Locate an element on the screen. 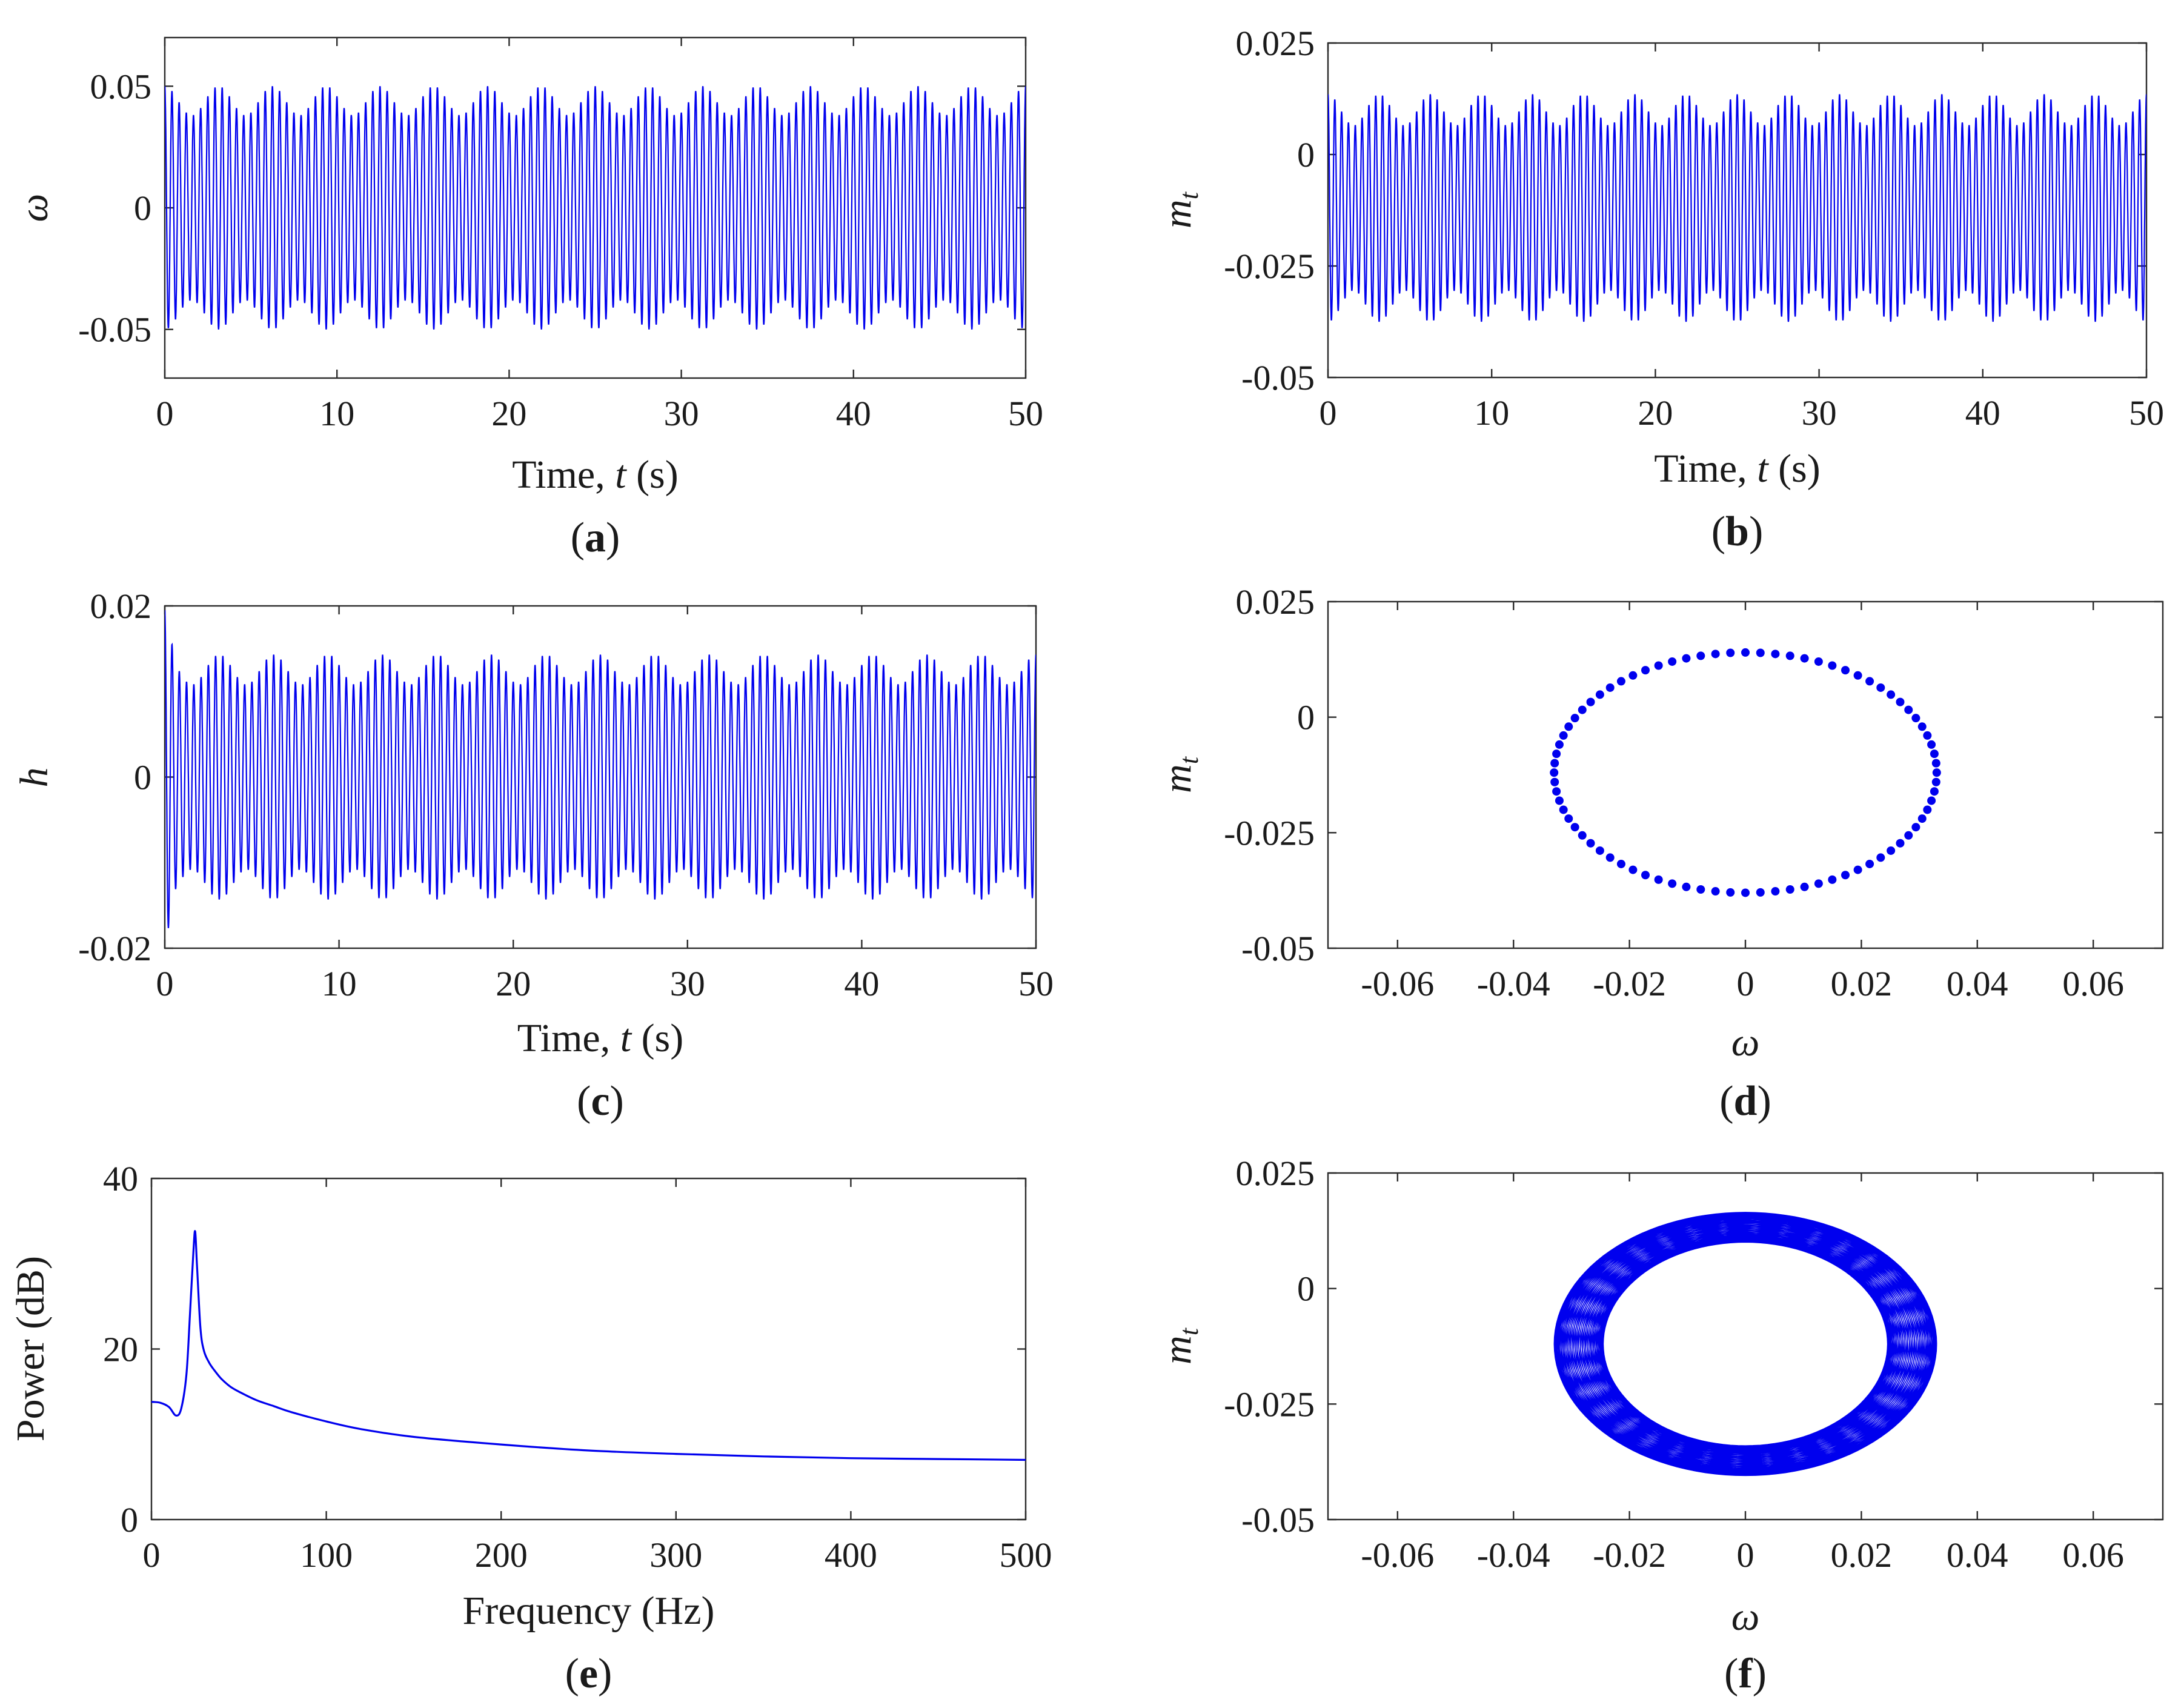  phase-trajectory-line is located at coordinates (1745, 1344).